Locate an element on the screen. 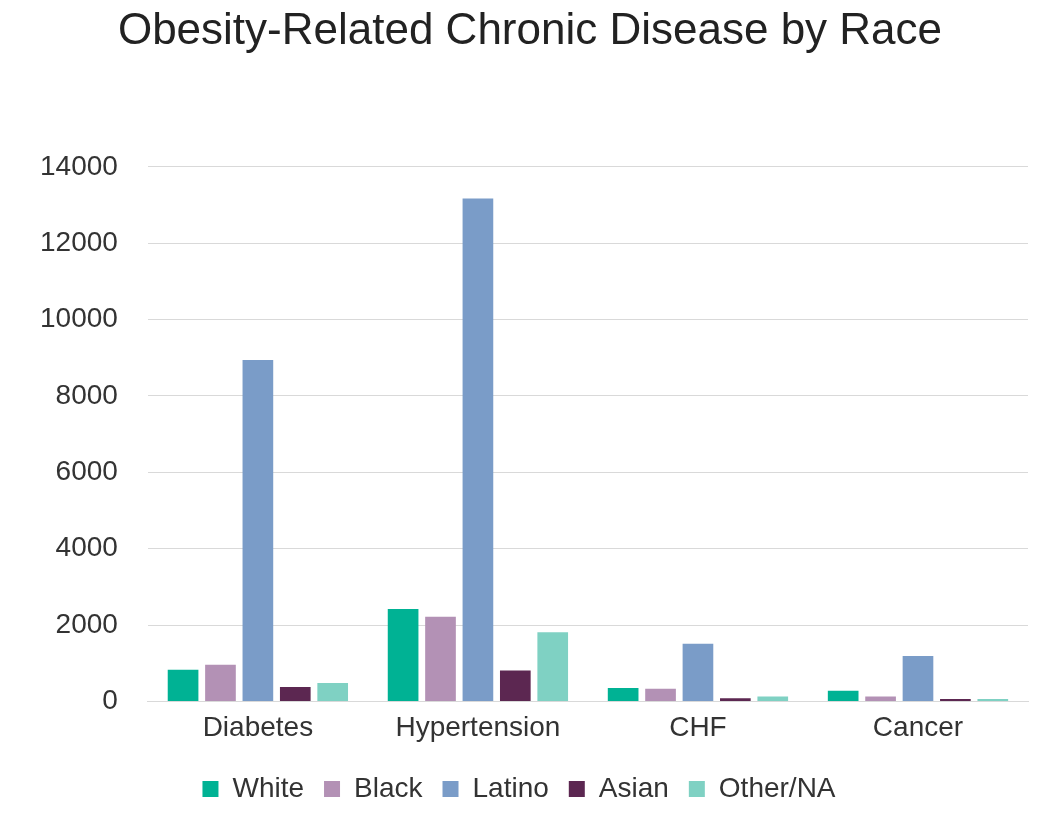 The width and height of the screenshot is (1038, 813). y-tick-label: 10000 is located at coordinates (78, 318).